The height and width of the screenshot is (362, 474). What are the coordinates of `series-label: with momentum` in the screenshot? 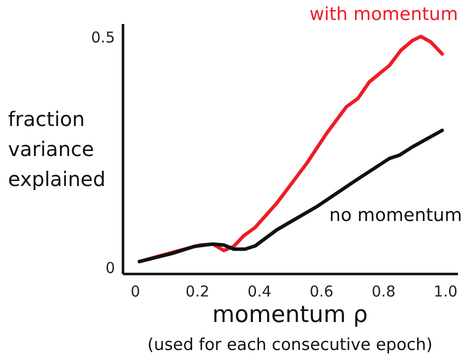 It's located at (384, 14).